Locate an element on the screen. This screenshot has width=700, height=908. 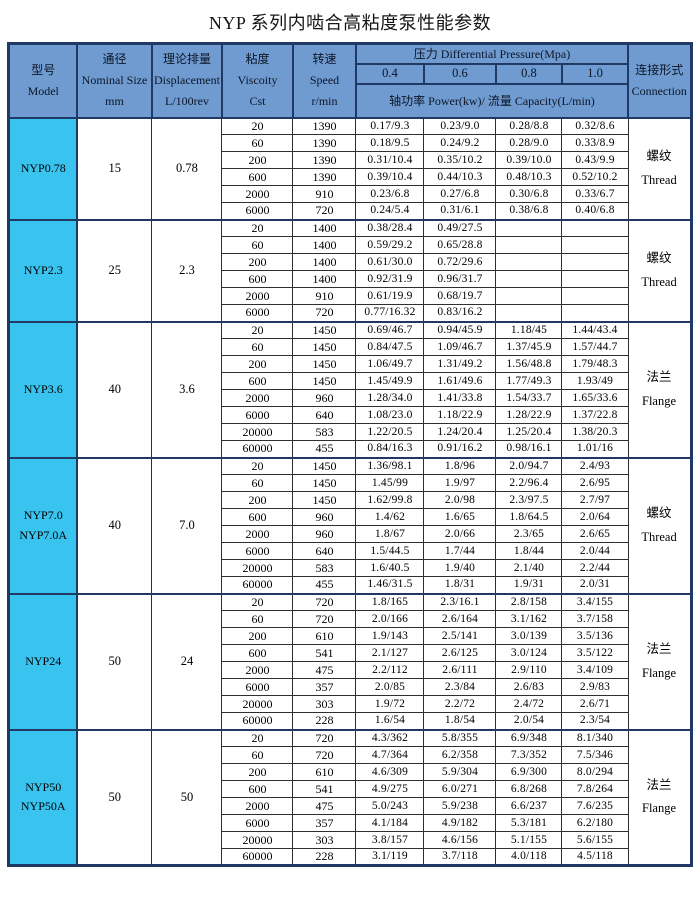
power-capacity-cell-p10: 0.43/9.9 is located at coordinates (595, 160).